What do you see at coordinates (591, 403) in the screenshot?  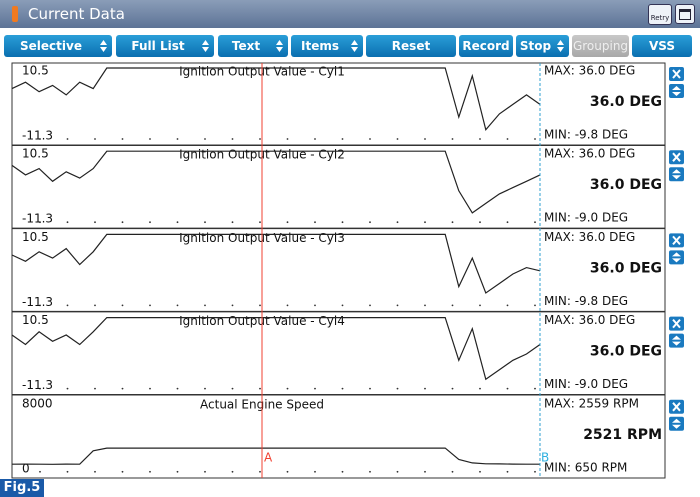 I see `max-value: MAX: 2559 RPM` at bounding box center [591, 403].